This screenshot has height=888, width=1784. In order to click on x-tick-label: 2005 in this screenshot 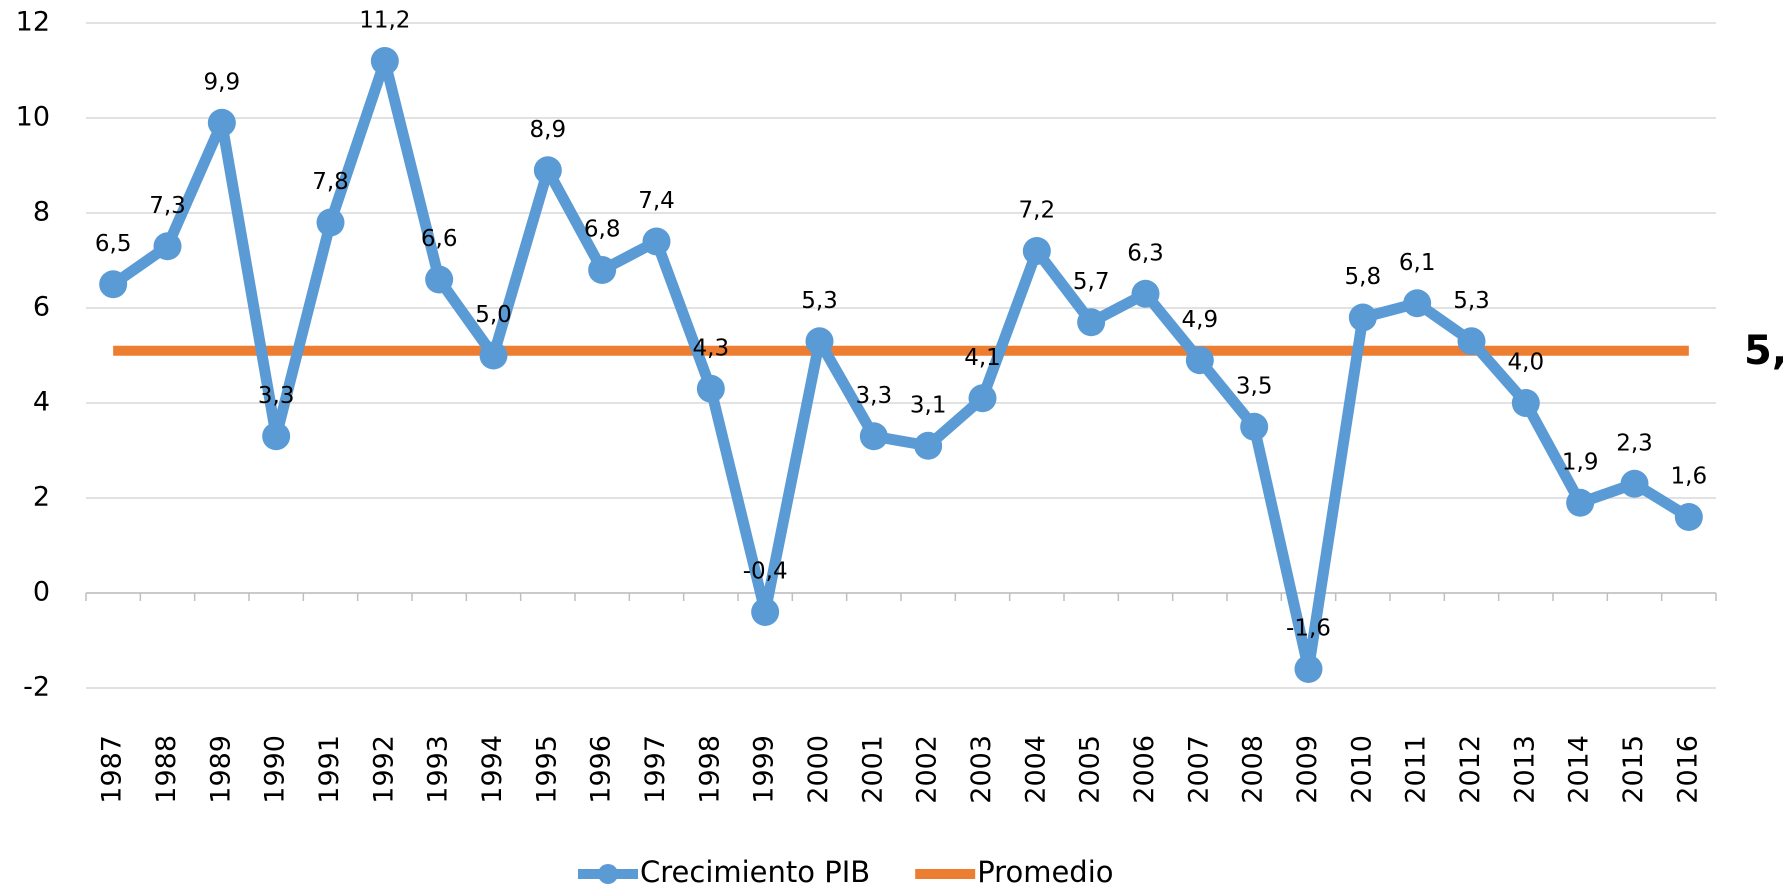, I will do `click(1090, 769)`.